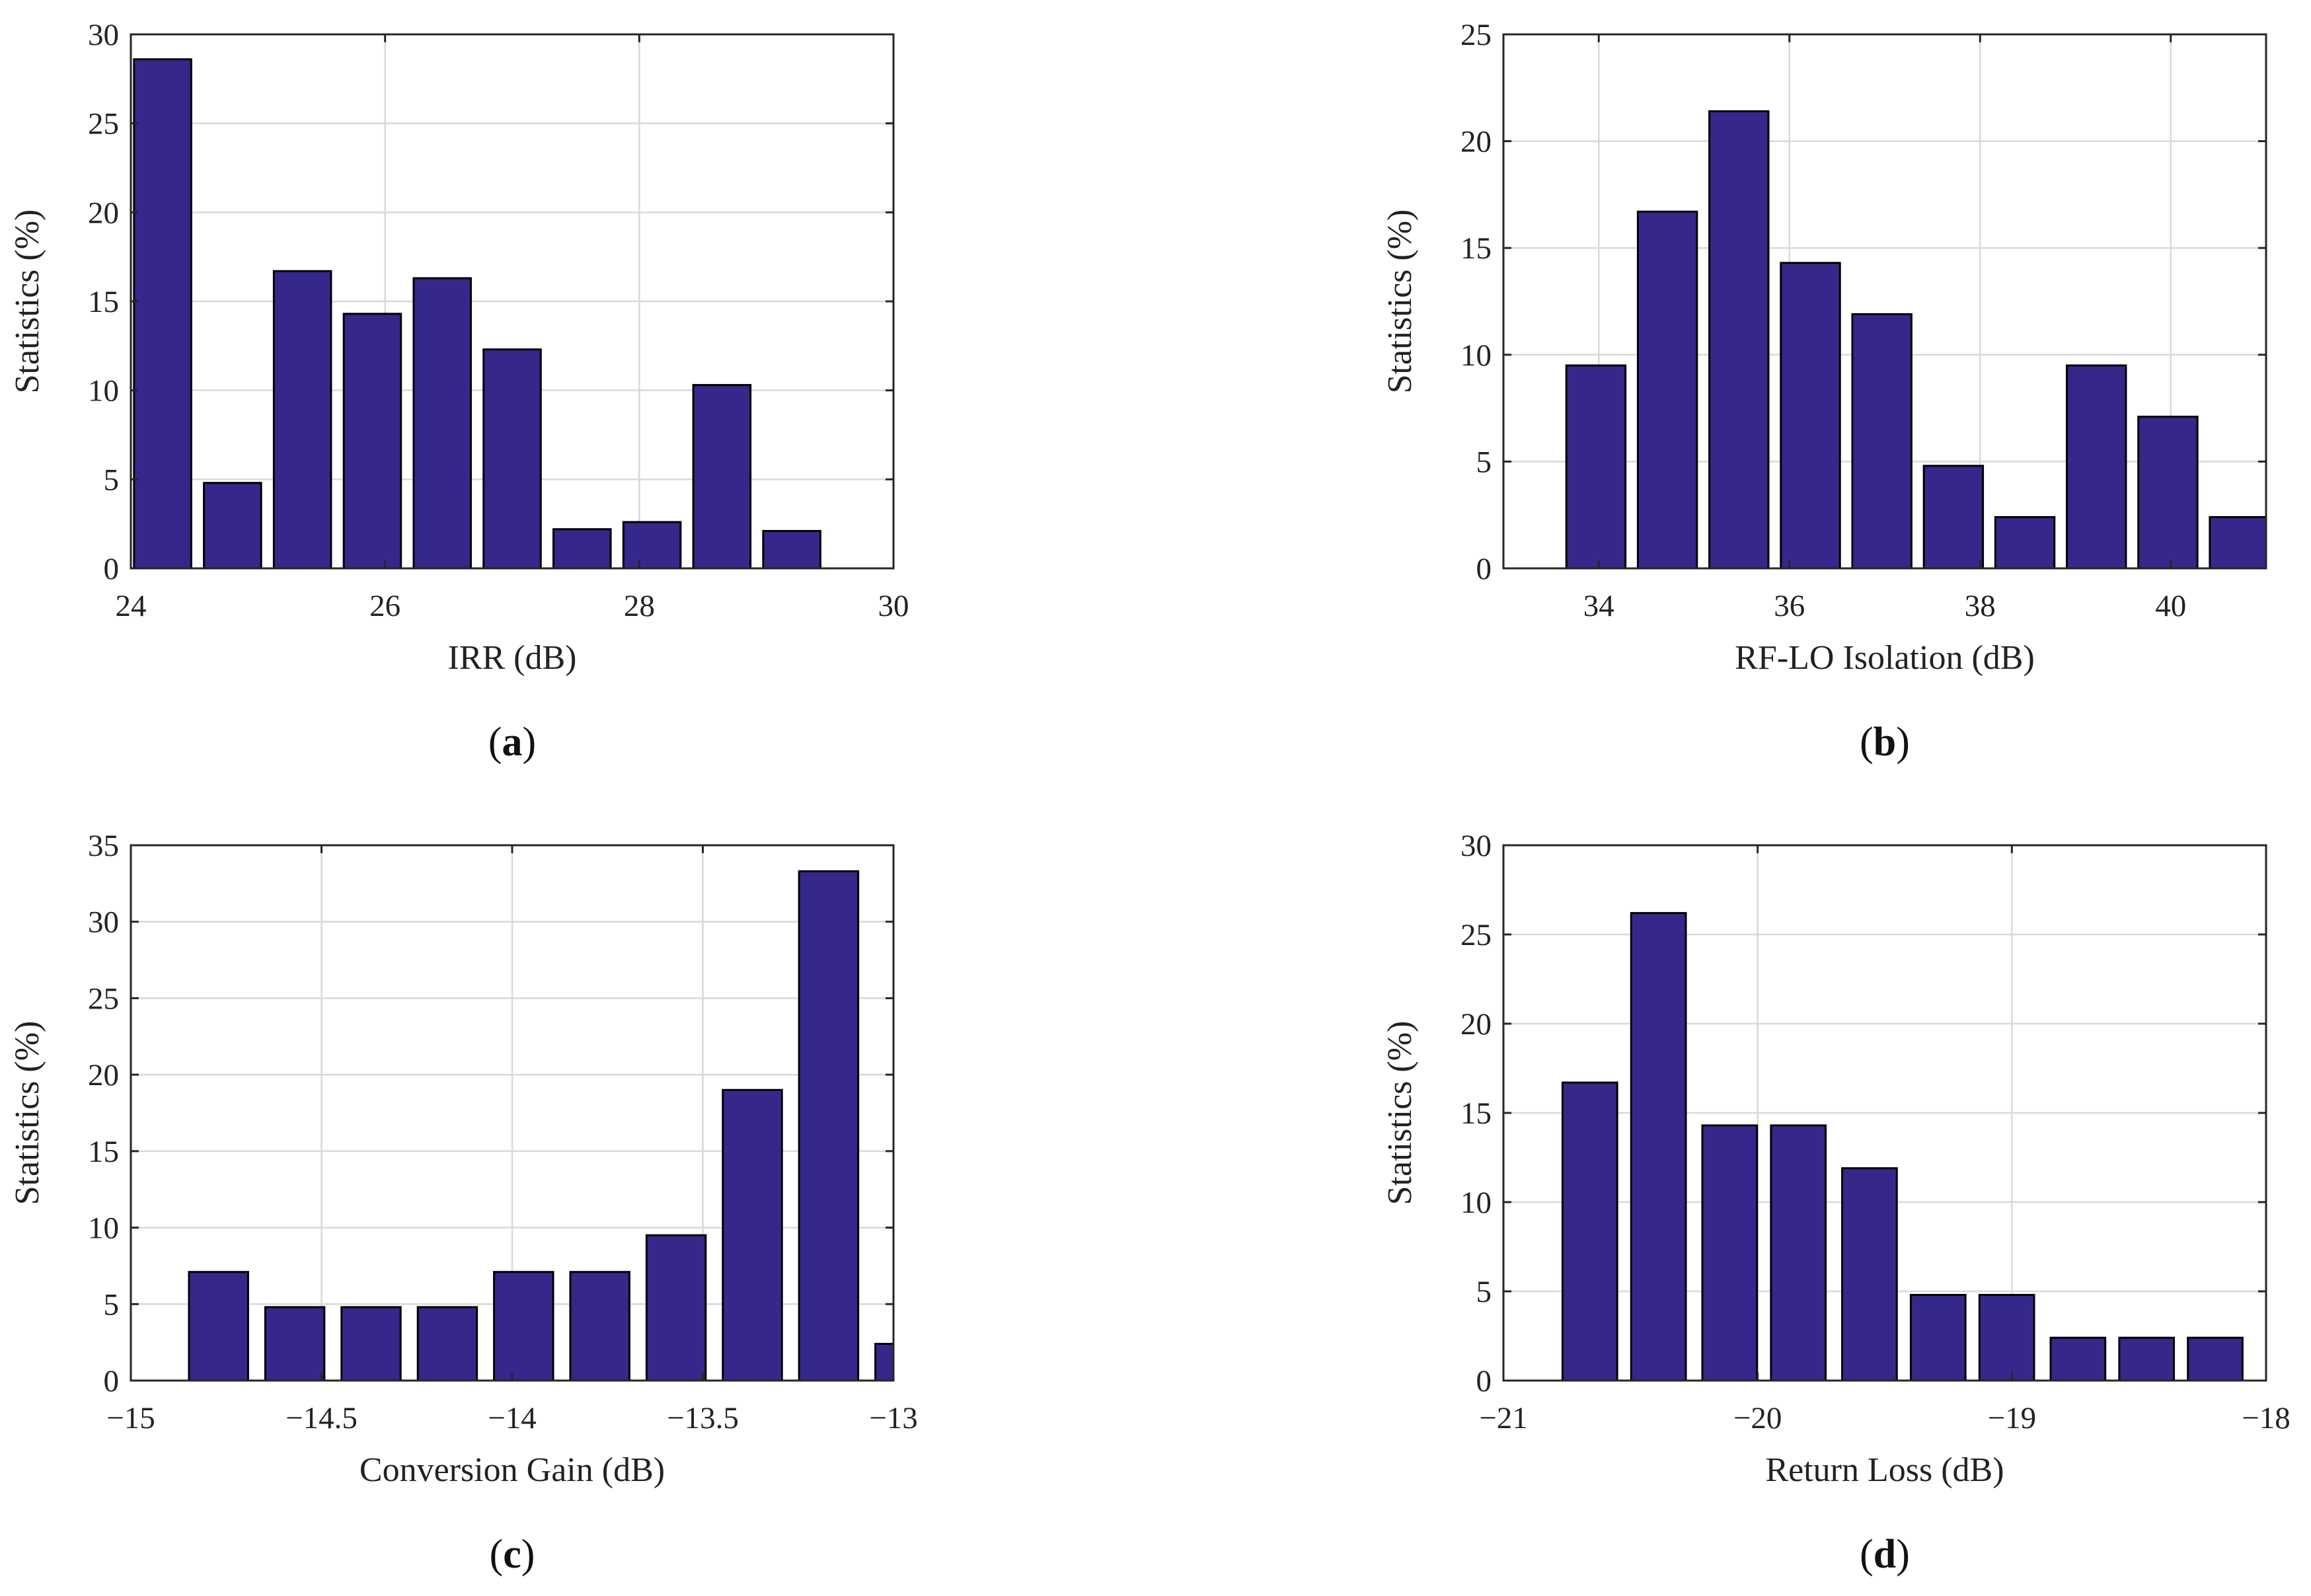 Image resolution: width=2311 pixels, height=1596 pixels. I want to click on x-tick-label: −21, so click(1503, 1418).